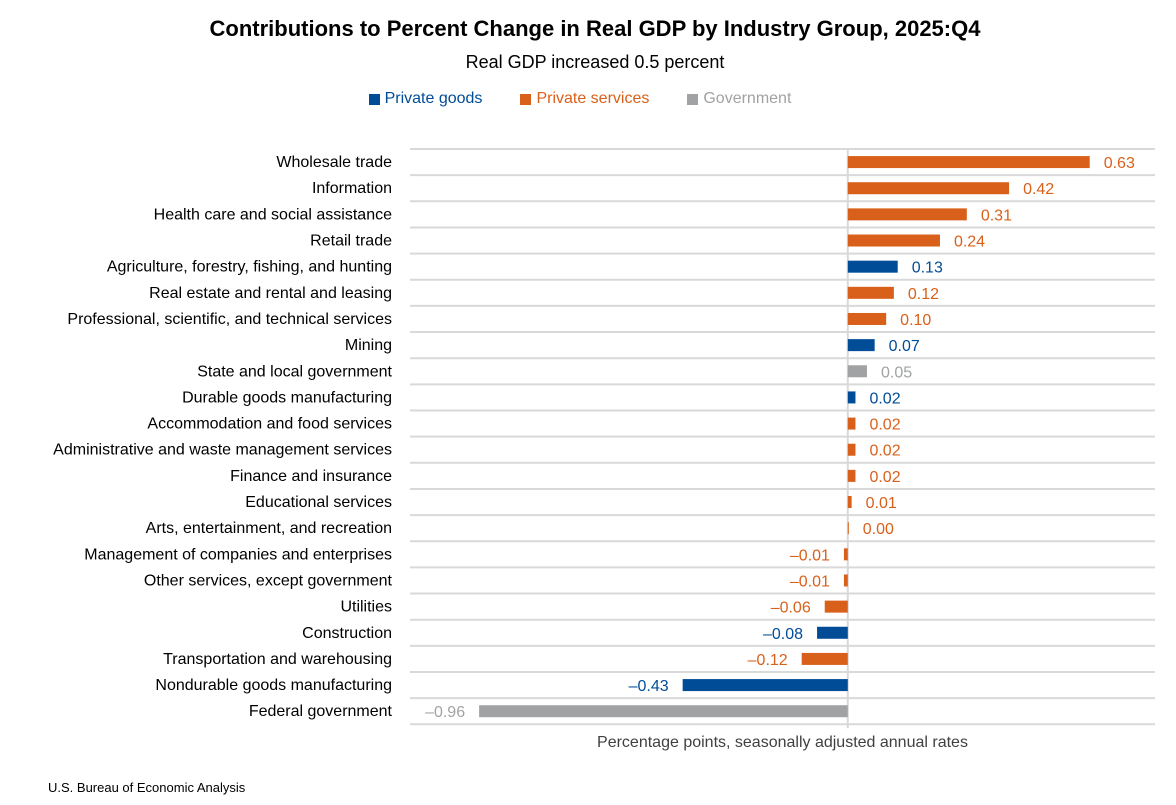  What do you see at coordinates (351, 241) in the screenshot?
I see `category-label: Retail trade` at bounding box center [351, 241].